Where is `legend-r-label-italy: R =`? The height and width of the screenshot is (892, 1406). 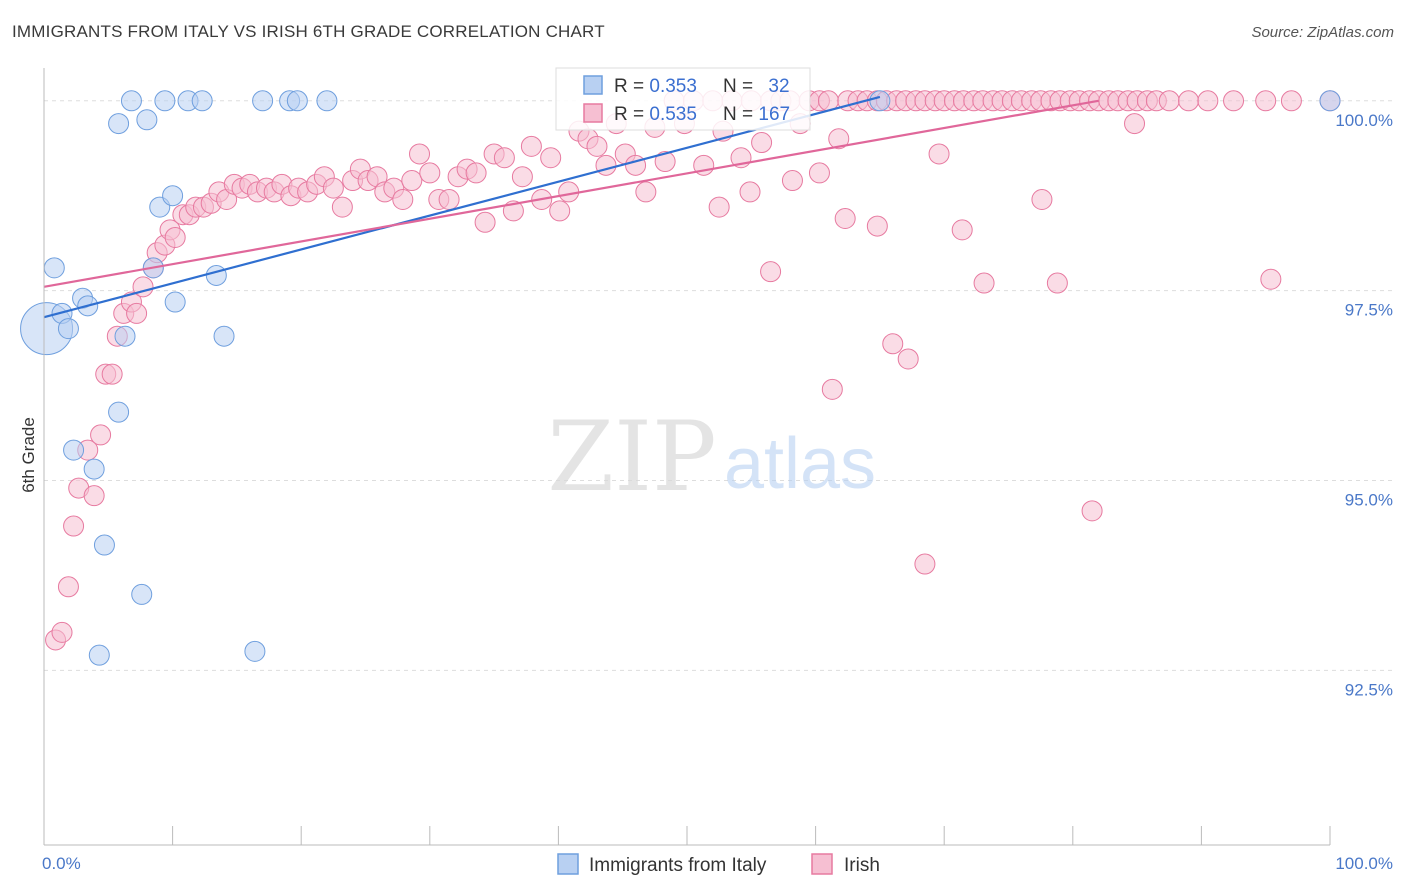
legend-r-label-italy: R = is located at coordinates (631, 86).